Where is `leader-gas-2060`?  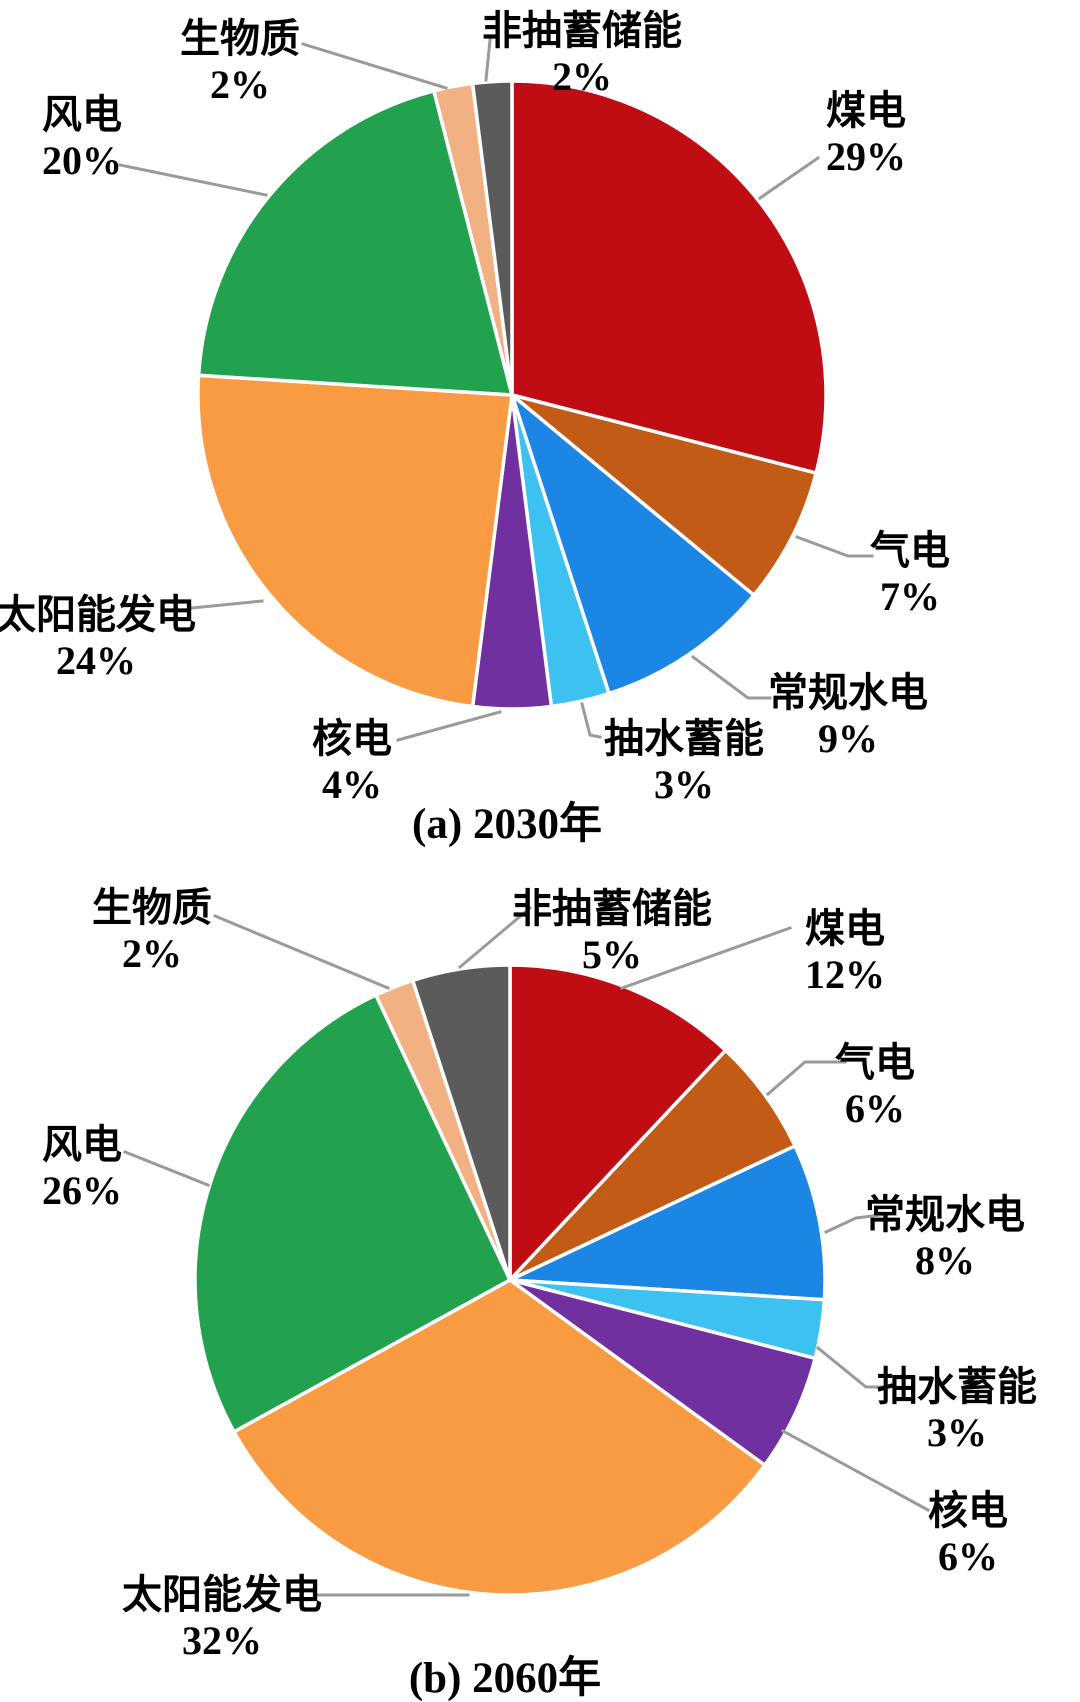
leader-gas-2060 is located at coordinates (806, 1078).